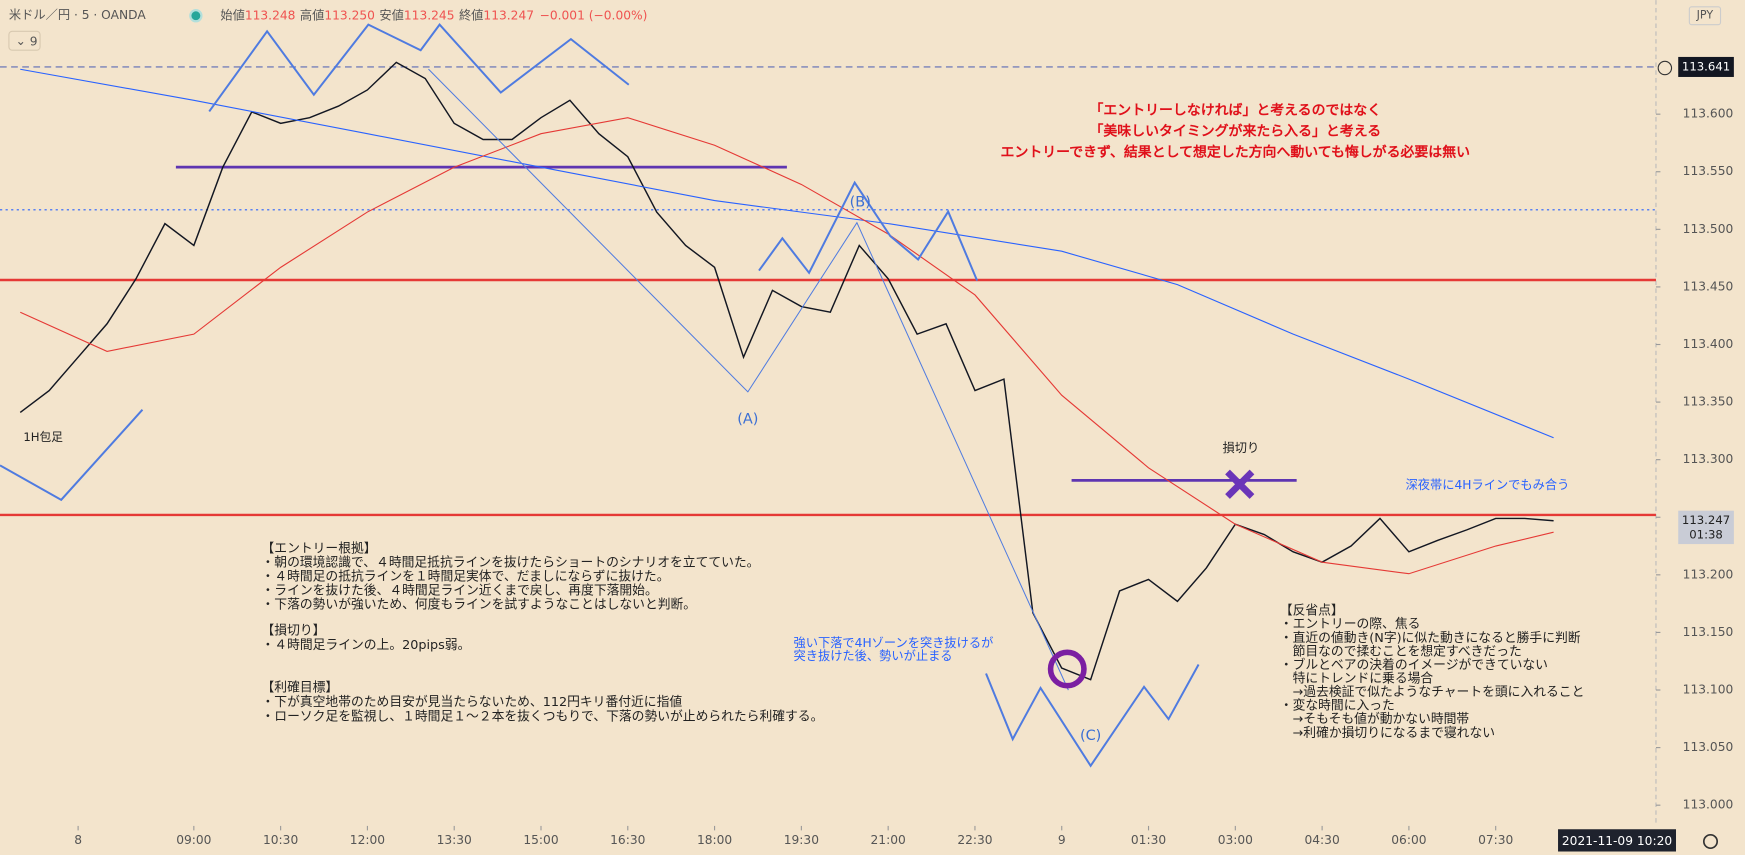 This screenshot has width=1745, height=855. Describe the element at coordinates (270, 15) in the screenshot. I see `value: 113.248` at that location.